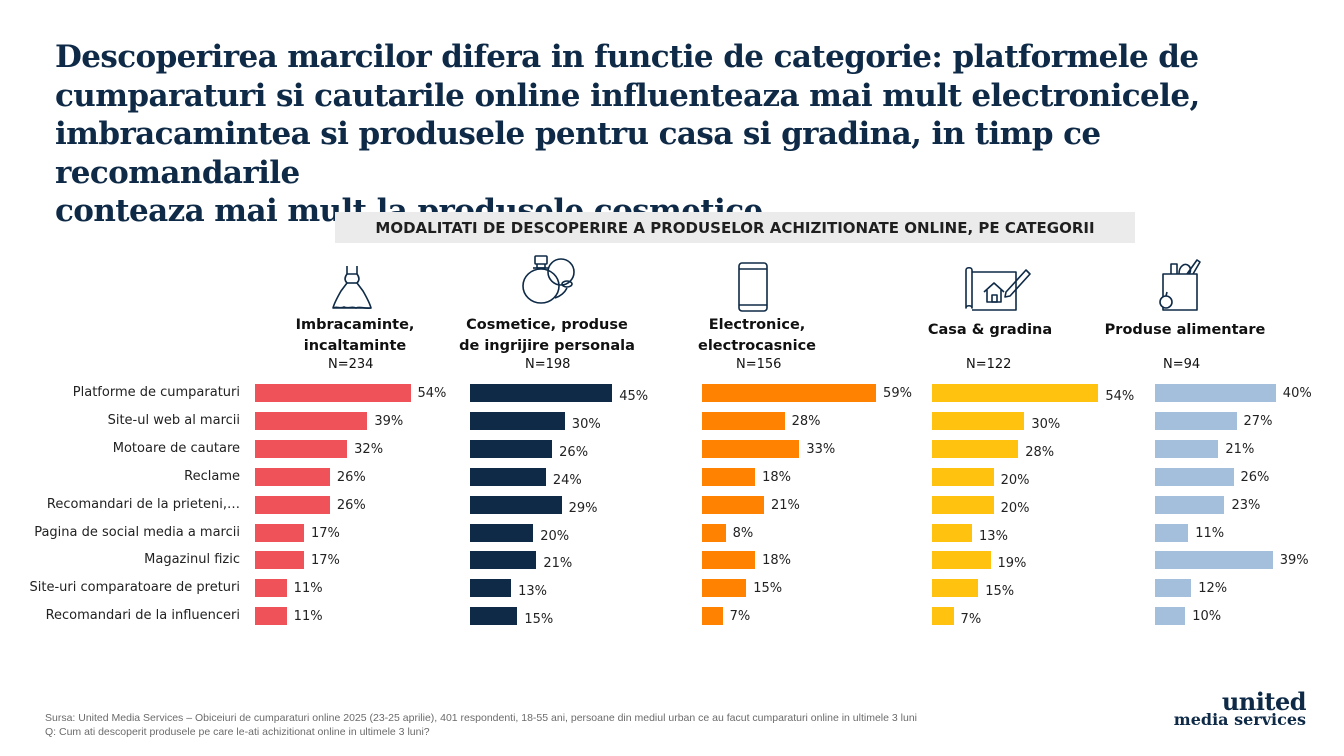  Describe the element at coordinates (990, 330) in the screenshot. I see `category-title-home-garden: Casa & gradina` at that location.